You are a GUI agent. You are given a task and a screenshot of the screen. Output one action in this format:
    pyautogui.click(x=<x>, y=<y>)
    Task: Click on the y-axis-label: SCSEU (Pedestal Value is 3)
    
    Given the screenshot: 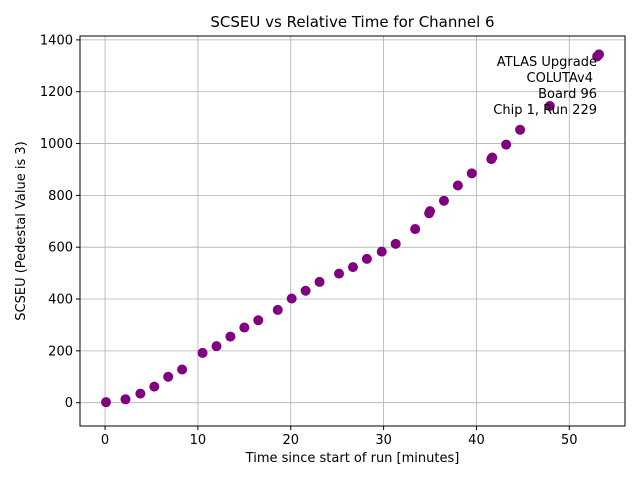 What is the action you would take?
    pyautogui.click(x=21, y=230)
    